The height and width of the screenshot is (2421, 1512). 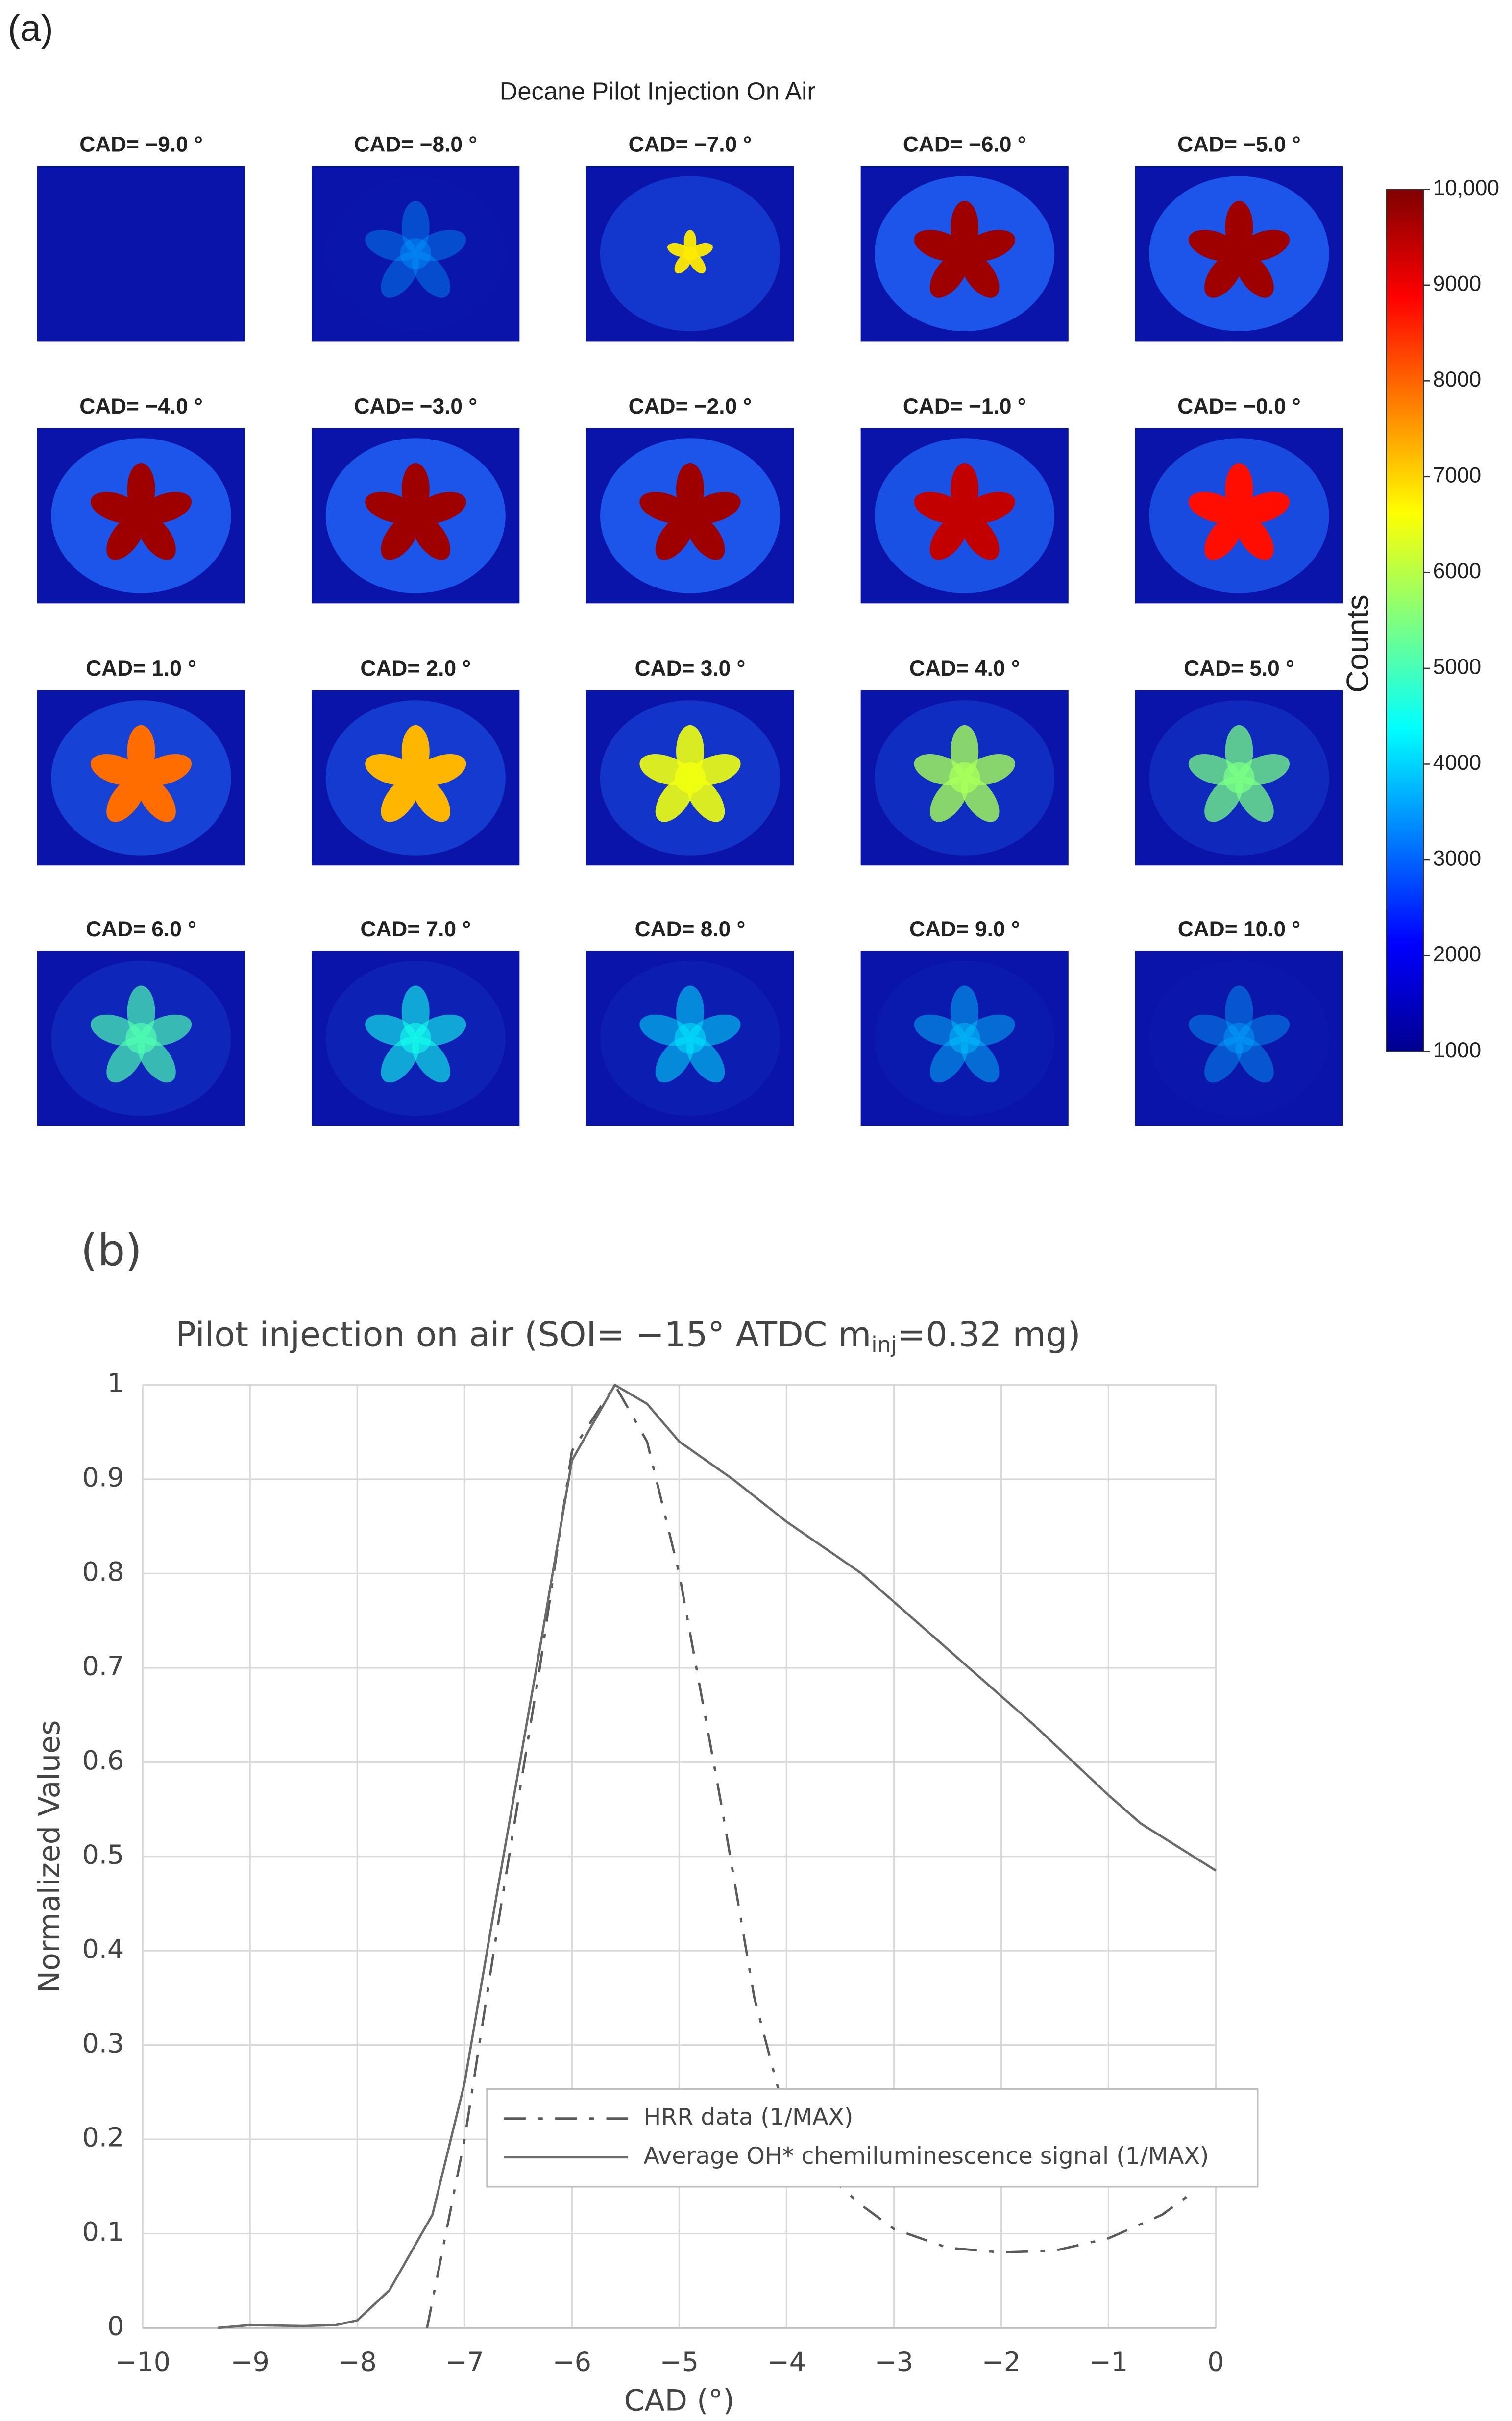 I want to click on colorbar-tick-label: 5000, so click(x=1457, y=667).